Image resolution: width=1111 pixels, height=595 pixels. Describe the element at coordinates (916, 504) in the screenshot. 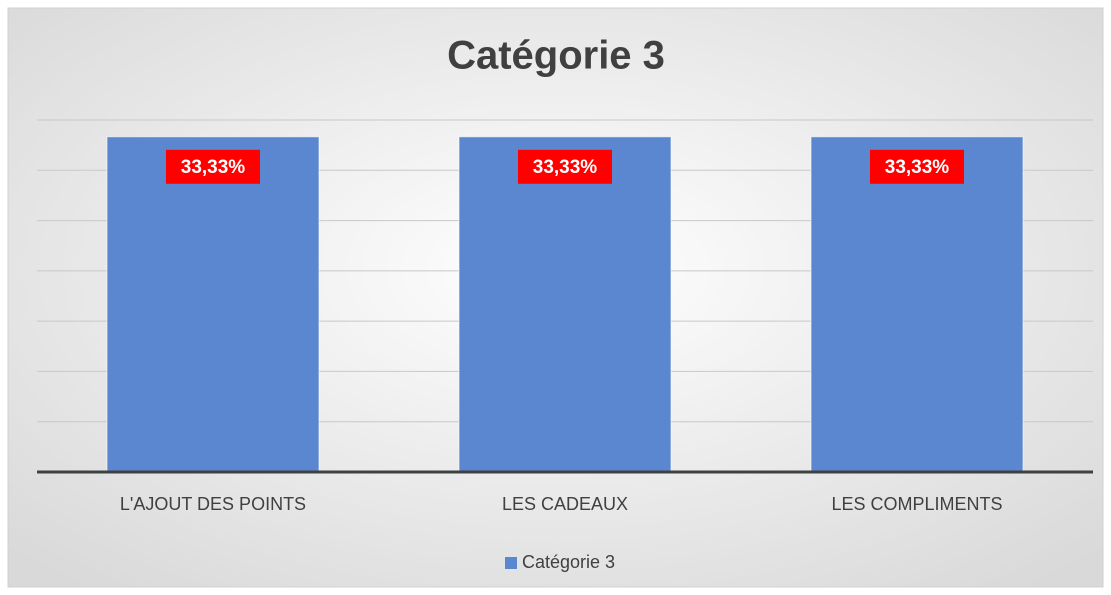

I see `x-tick-label: LES COMPLIMENTS` at that location.